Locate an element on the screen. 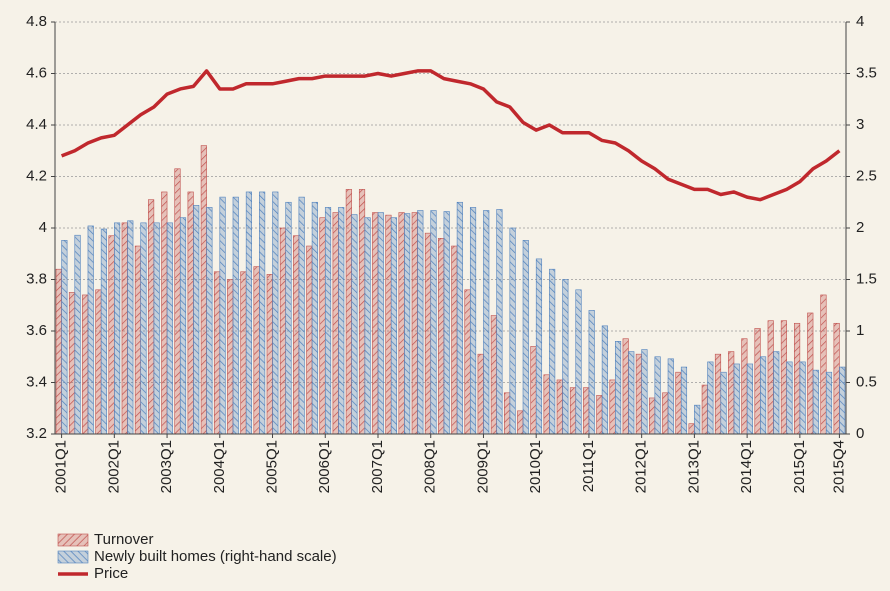 The width and height of the screenshot is (890, 591). x-tick-label: 2003Q1 is located at coordinates (166, 466).